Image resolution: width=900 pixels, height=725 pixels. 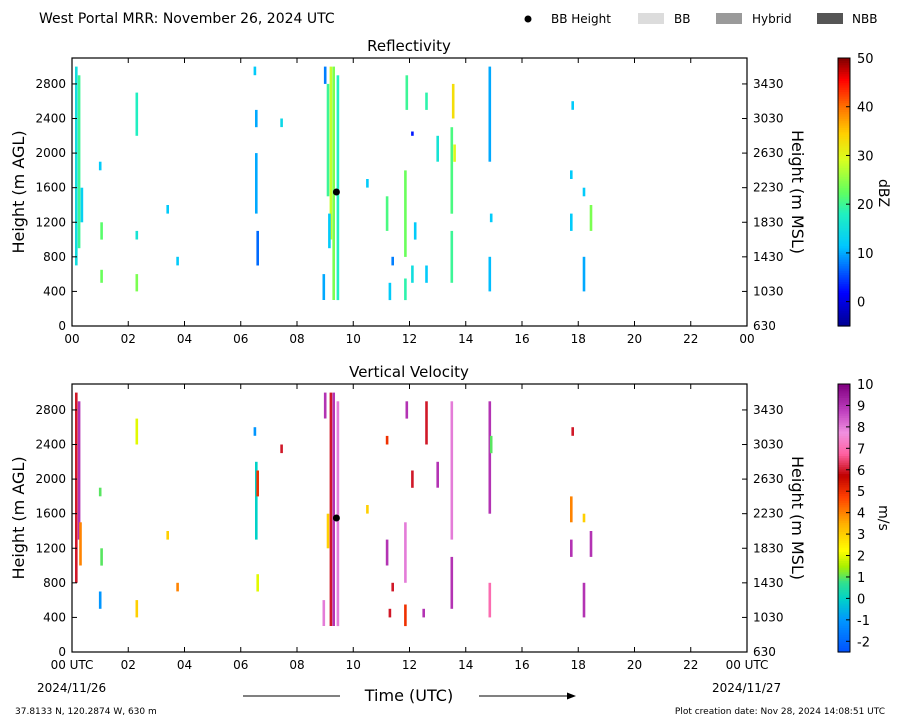 I want to click on x-tick-label: 08, so click(x=296, y=339).